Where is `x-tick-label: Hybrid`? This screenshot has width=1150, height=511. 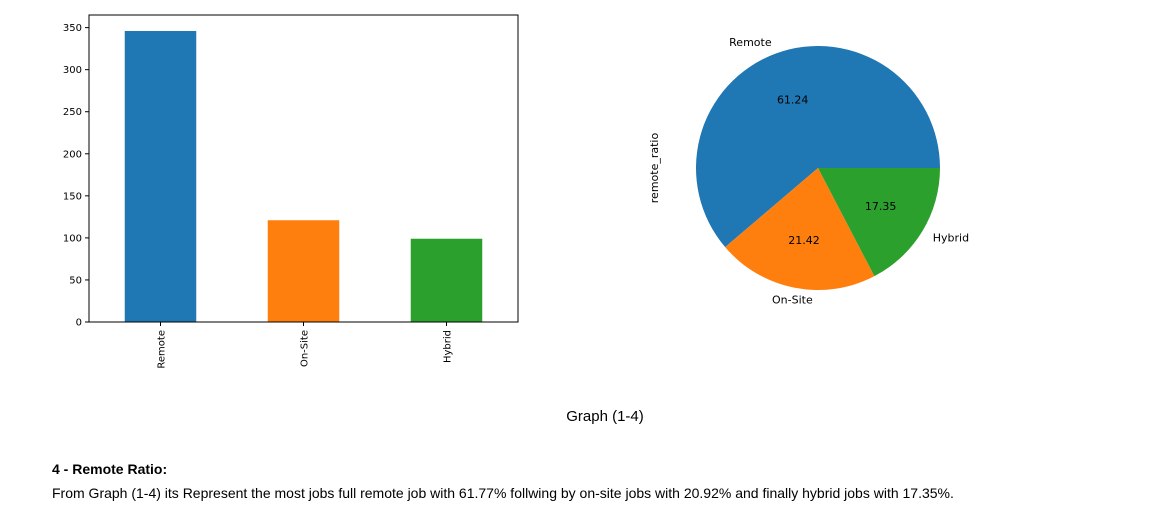
x-tick-label: Hybrid is located at coordinates (448, 346).